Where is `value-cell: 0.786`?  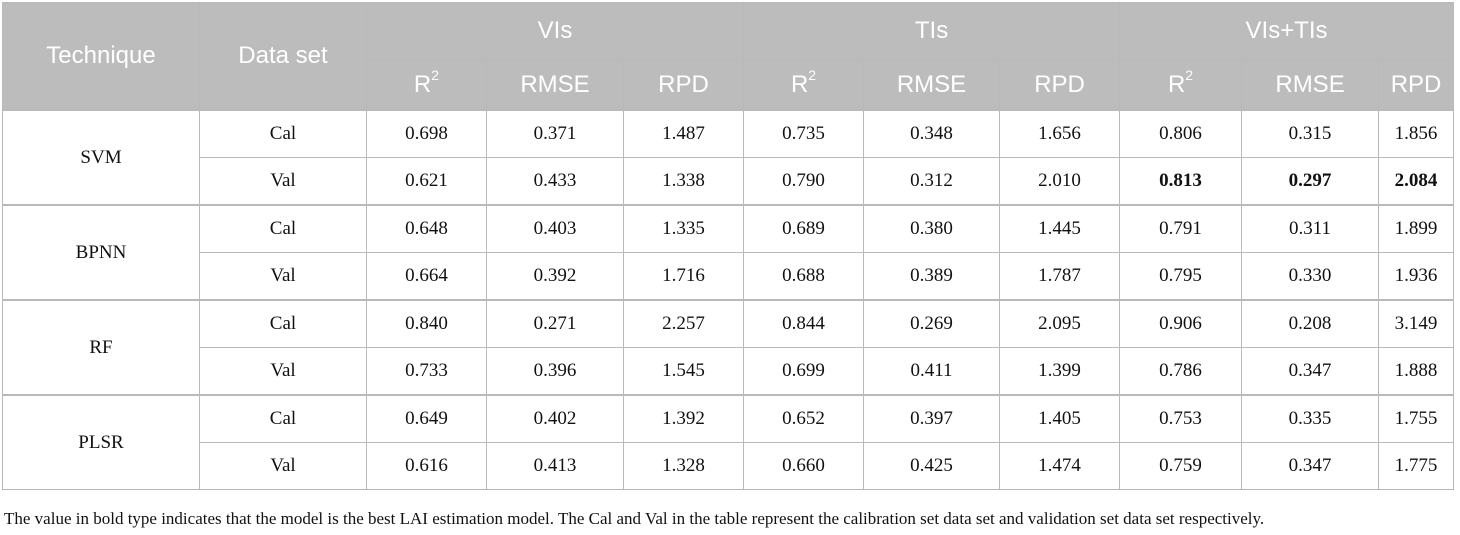
value-cell: 0.786 is located at coordinates (1181, 371).